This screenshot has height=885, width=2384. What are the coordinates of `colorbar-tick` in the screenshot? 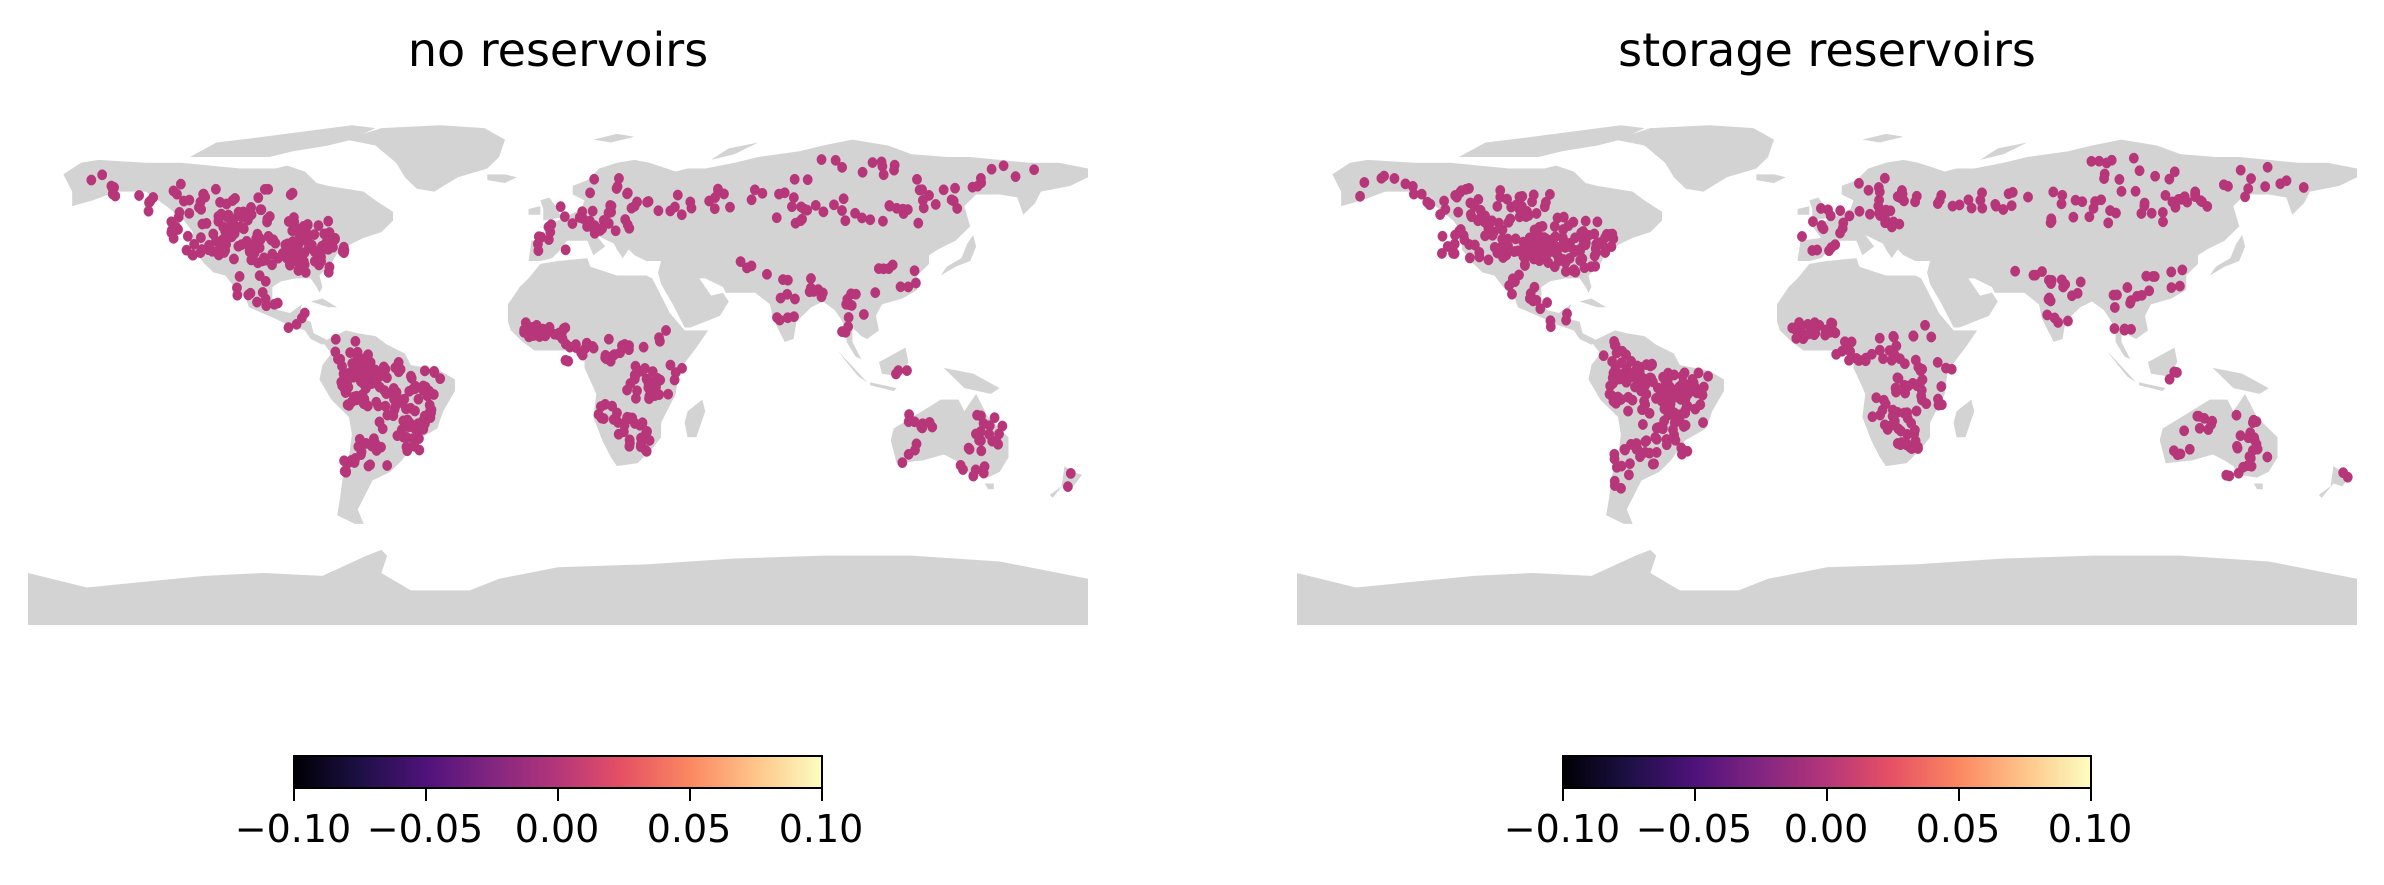 It's located at (558, 795).